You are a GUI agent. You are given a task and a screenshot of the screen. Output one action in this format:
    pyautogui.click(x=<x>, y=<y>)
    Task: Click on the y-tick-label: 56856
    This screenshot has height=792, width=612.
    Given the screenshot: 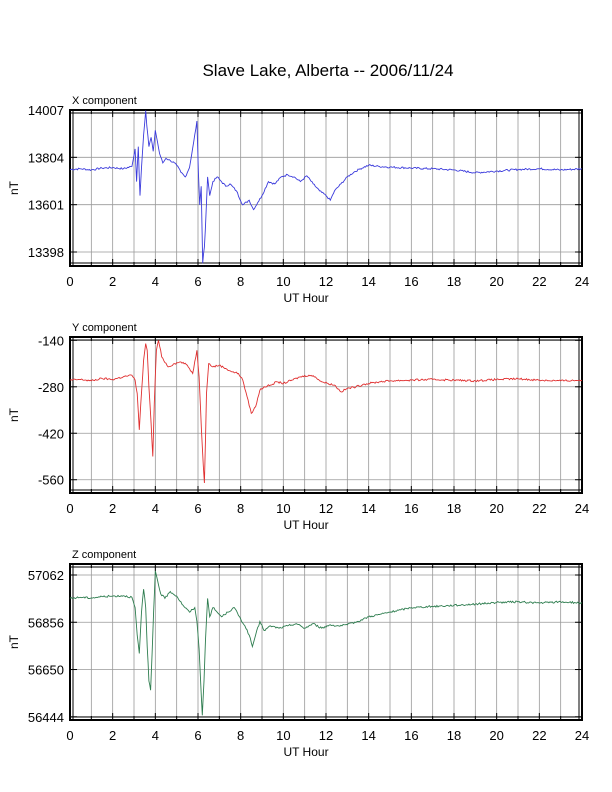 What is the action you would take?
    pyautogui.click(x=46, y=622)
    